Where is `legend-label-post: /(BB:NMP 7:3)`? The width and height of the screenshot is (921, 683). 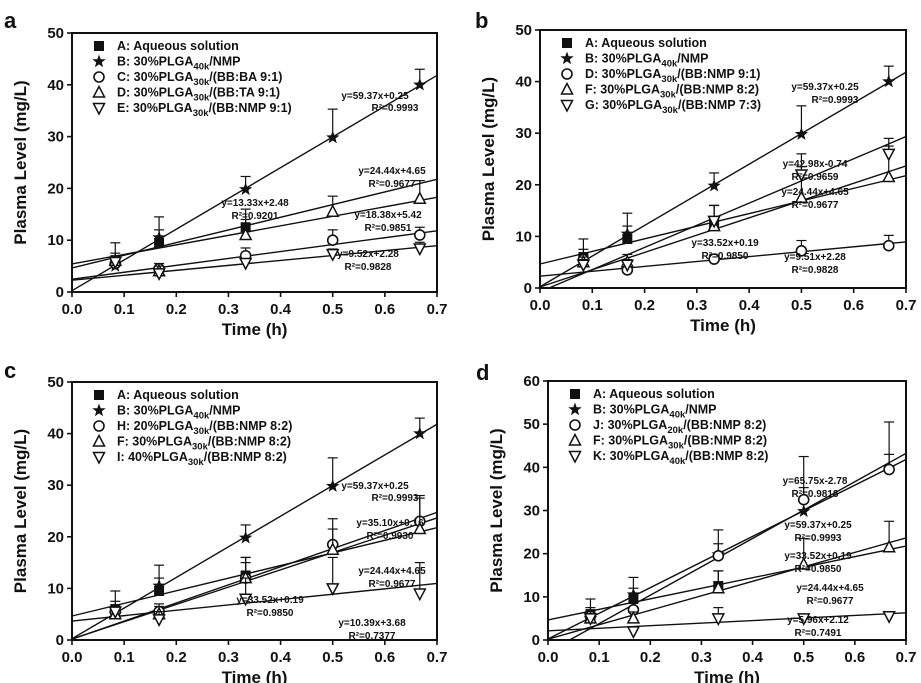
legend-label-post: /(BB:NMP 7:3) is located at coordinates (719, 105).